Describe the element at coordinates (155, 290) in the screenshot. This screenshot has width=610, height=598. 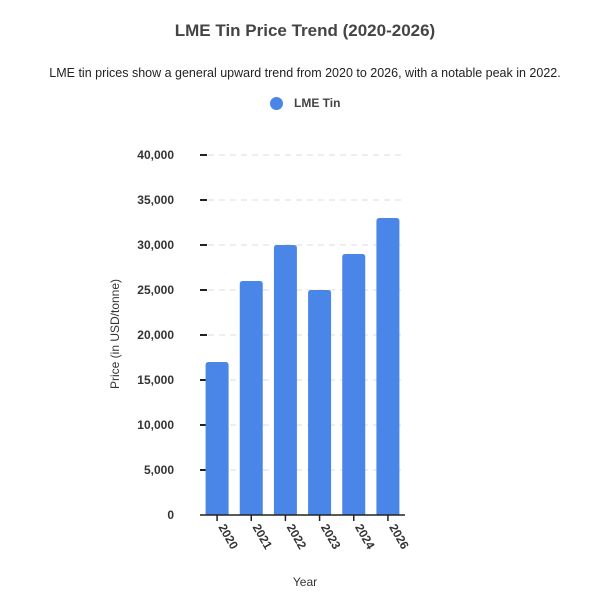
I see `y-tick-label: 25,000` at that location.